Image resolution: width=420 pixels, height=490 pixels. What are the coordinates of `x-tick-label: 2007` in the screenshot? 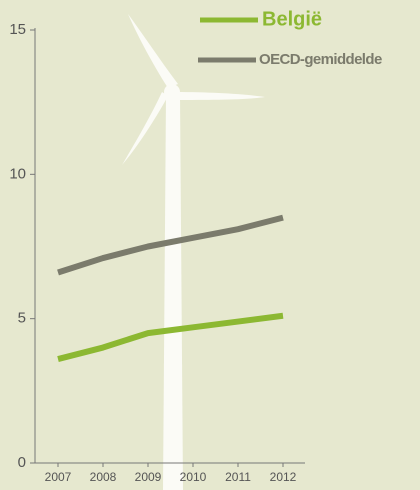 It's located at (58, 477).